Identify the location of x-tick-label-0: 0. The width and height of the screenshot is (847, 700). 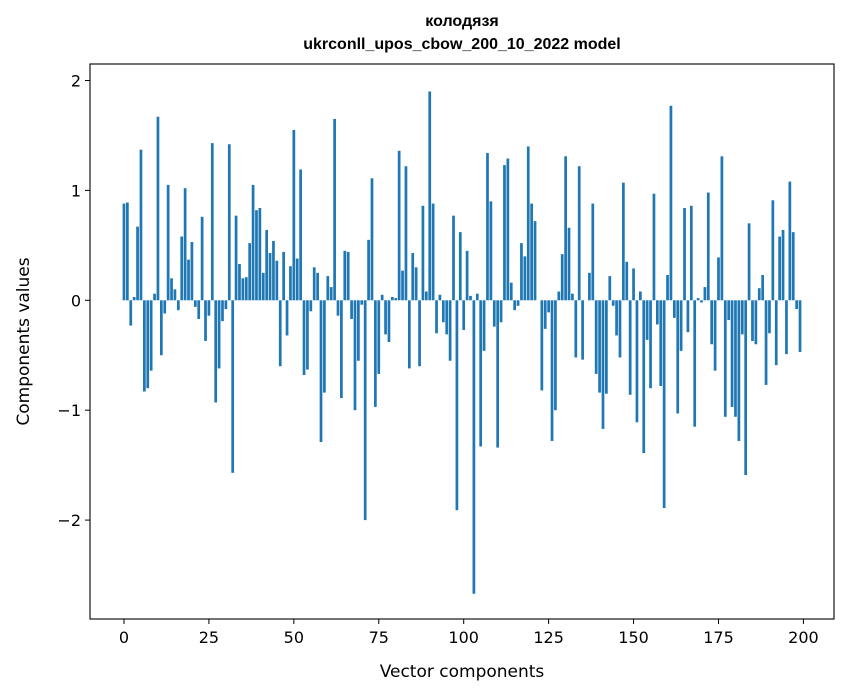
(124, 637).